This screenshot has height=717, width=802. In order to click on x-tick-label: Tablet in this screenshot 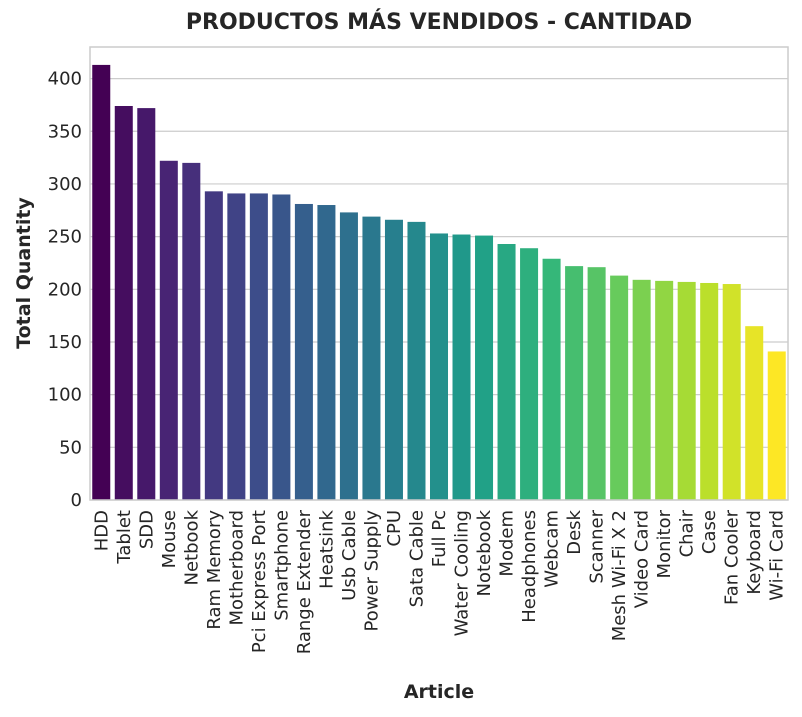, I will do `click(124, 537)`.